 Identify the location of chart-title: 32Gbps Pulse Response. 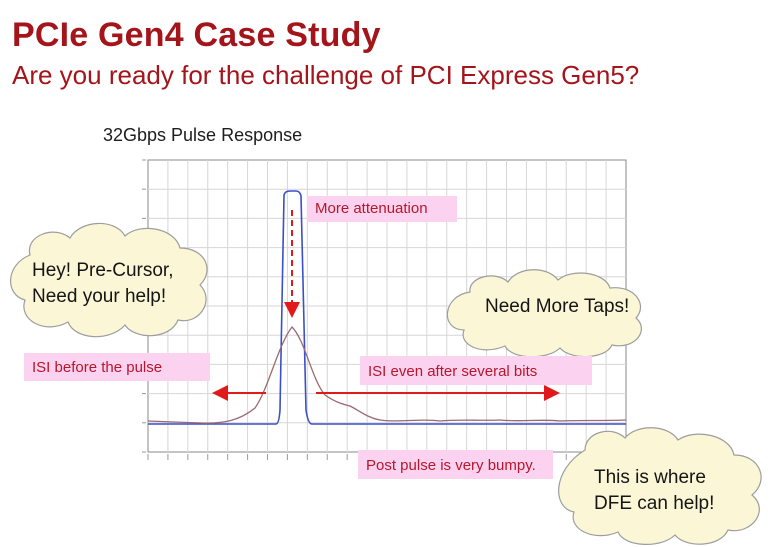
(203, 135).